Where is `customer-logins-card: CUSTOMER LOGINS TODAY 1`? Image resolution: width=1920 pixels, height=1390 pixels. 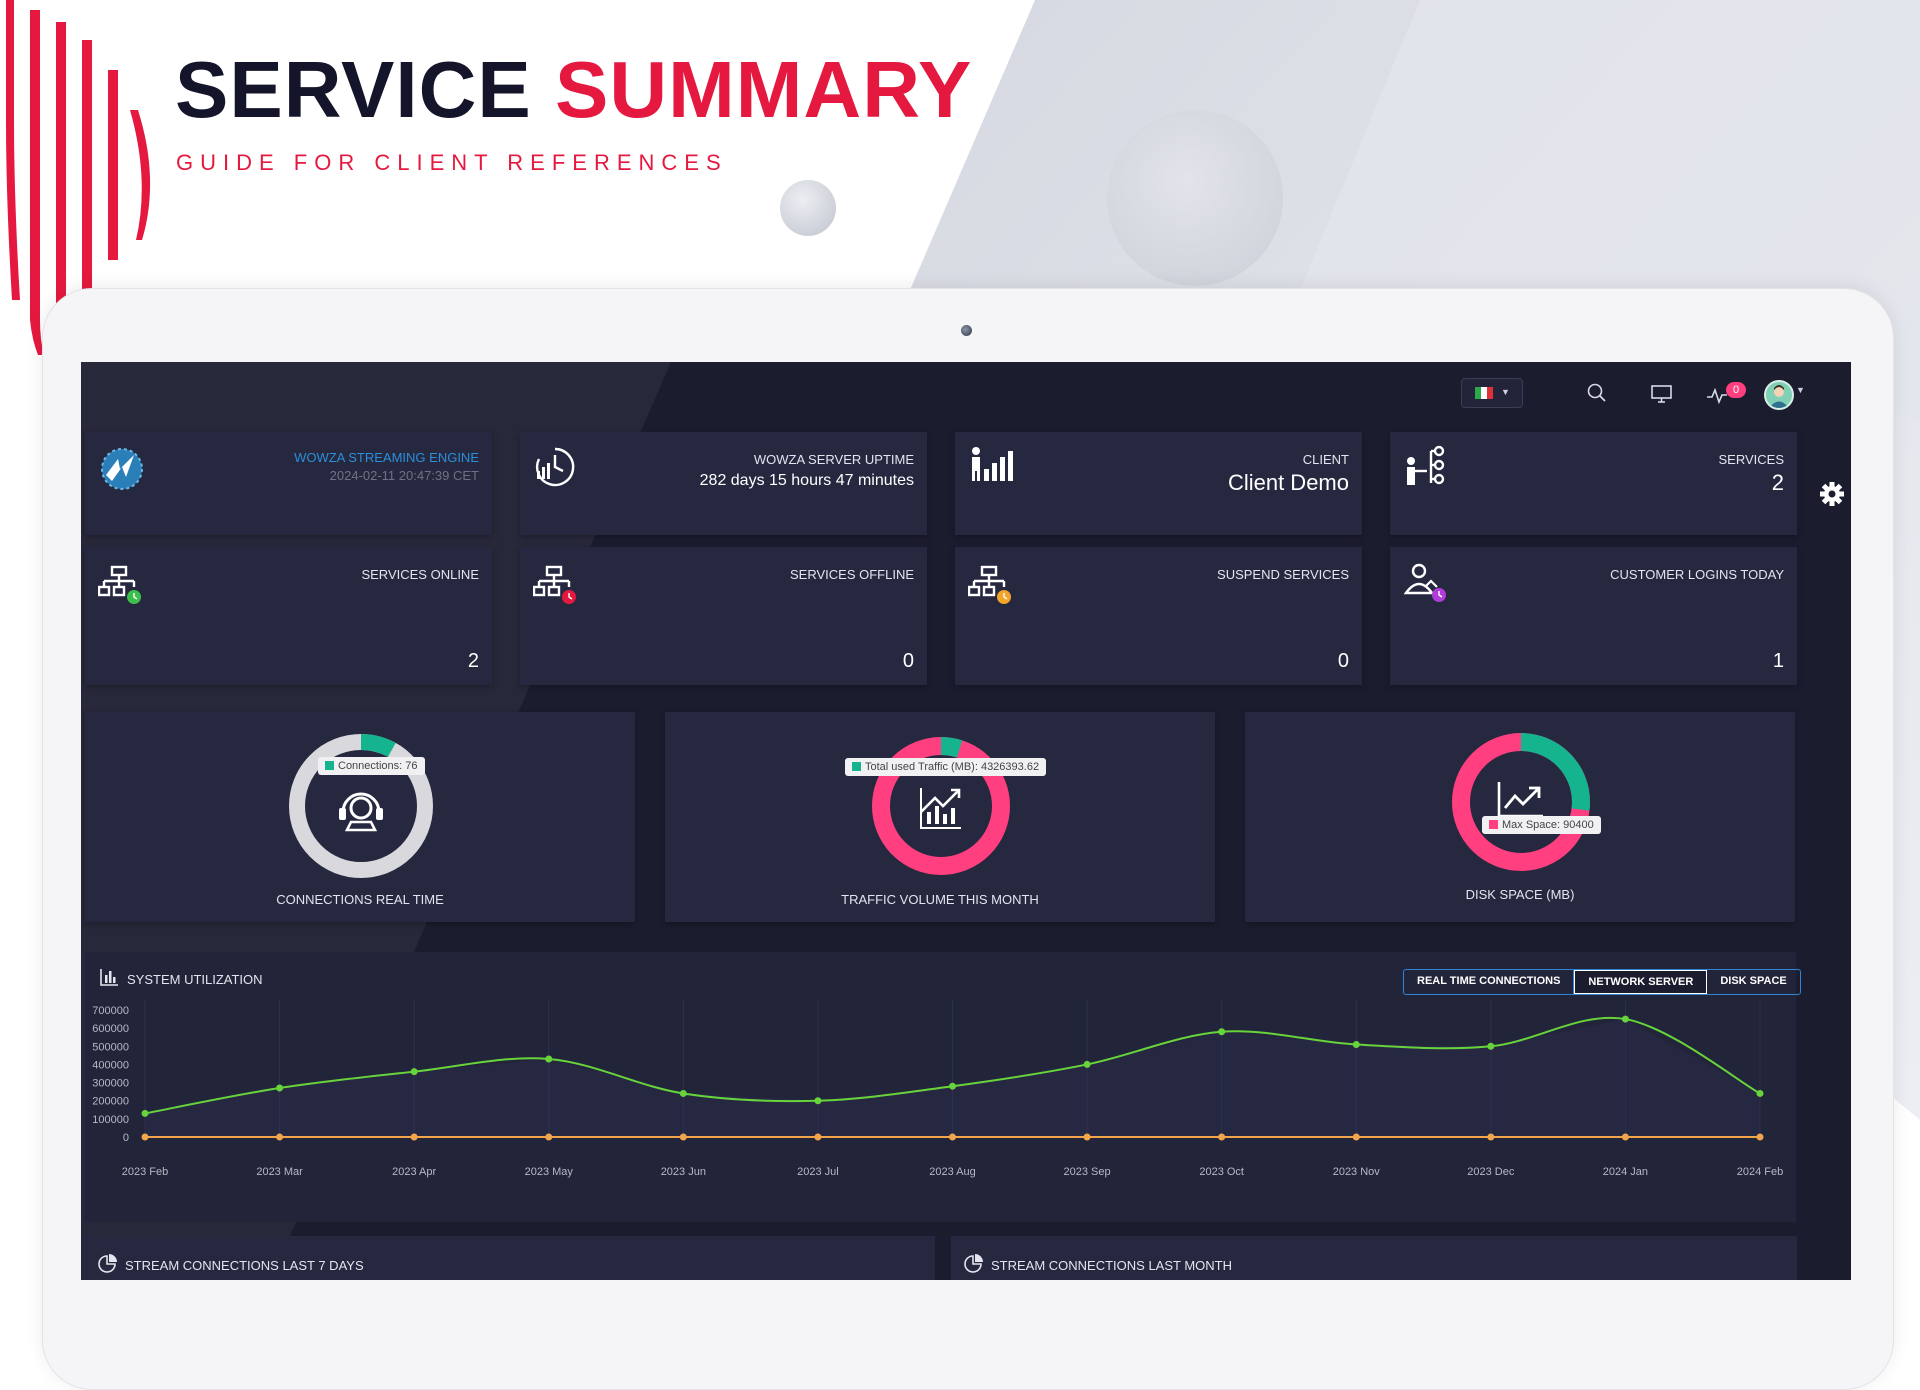 customer-logins-card: CUSTOMER LOGINS TODAY 1 is located at coordinates (1593, 616).